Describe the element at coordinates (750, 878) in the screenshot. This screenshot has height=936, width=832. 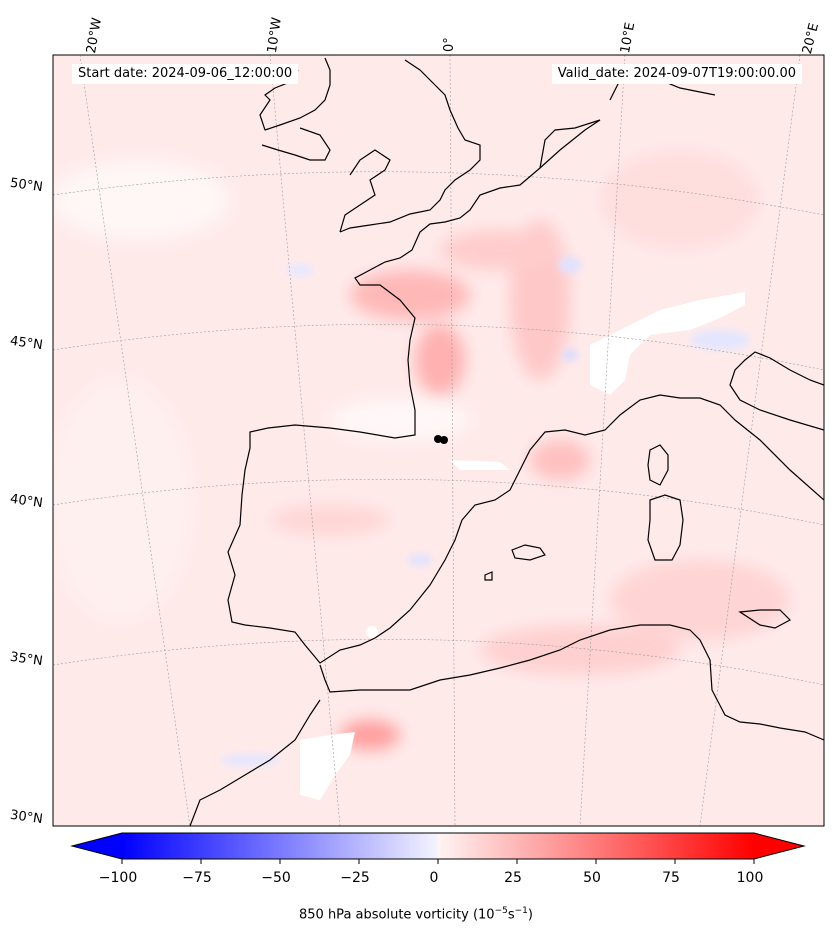
I see `colorbar-tick-label: 100` at that location.